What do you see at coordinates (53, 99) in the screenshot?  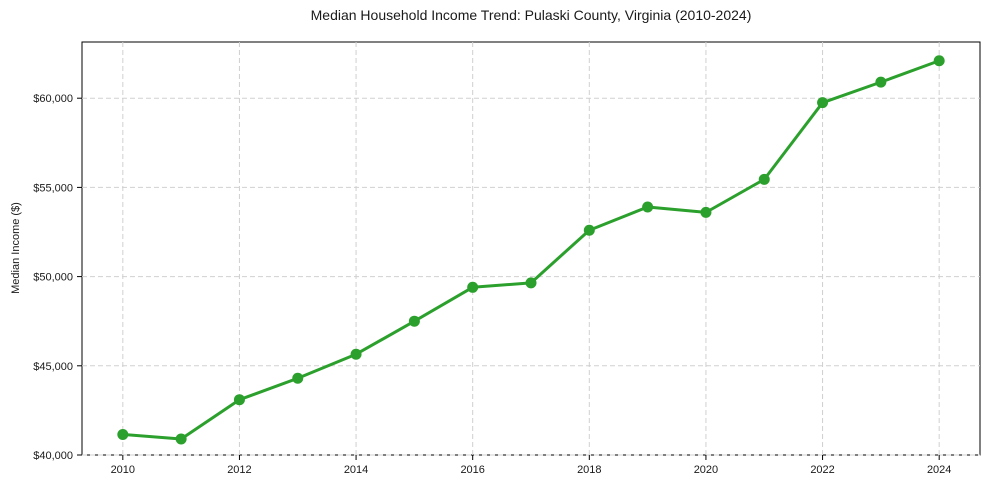 I see `y-tick-label: $60,000` at bounding box center [53, 99].